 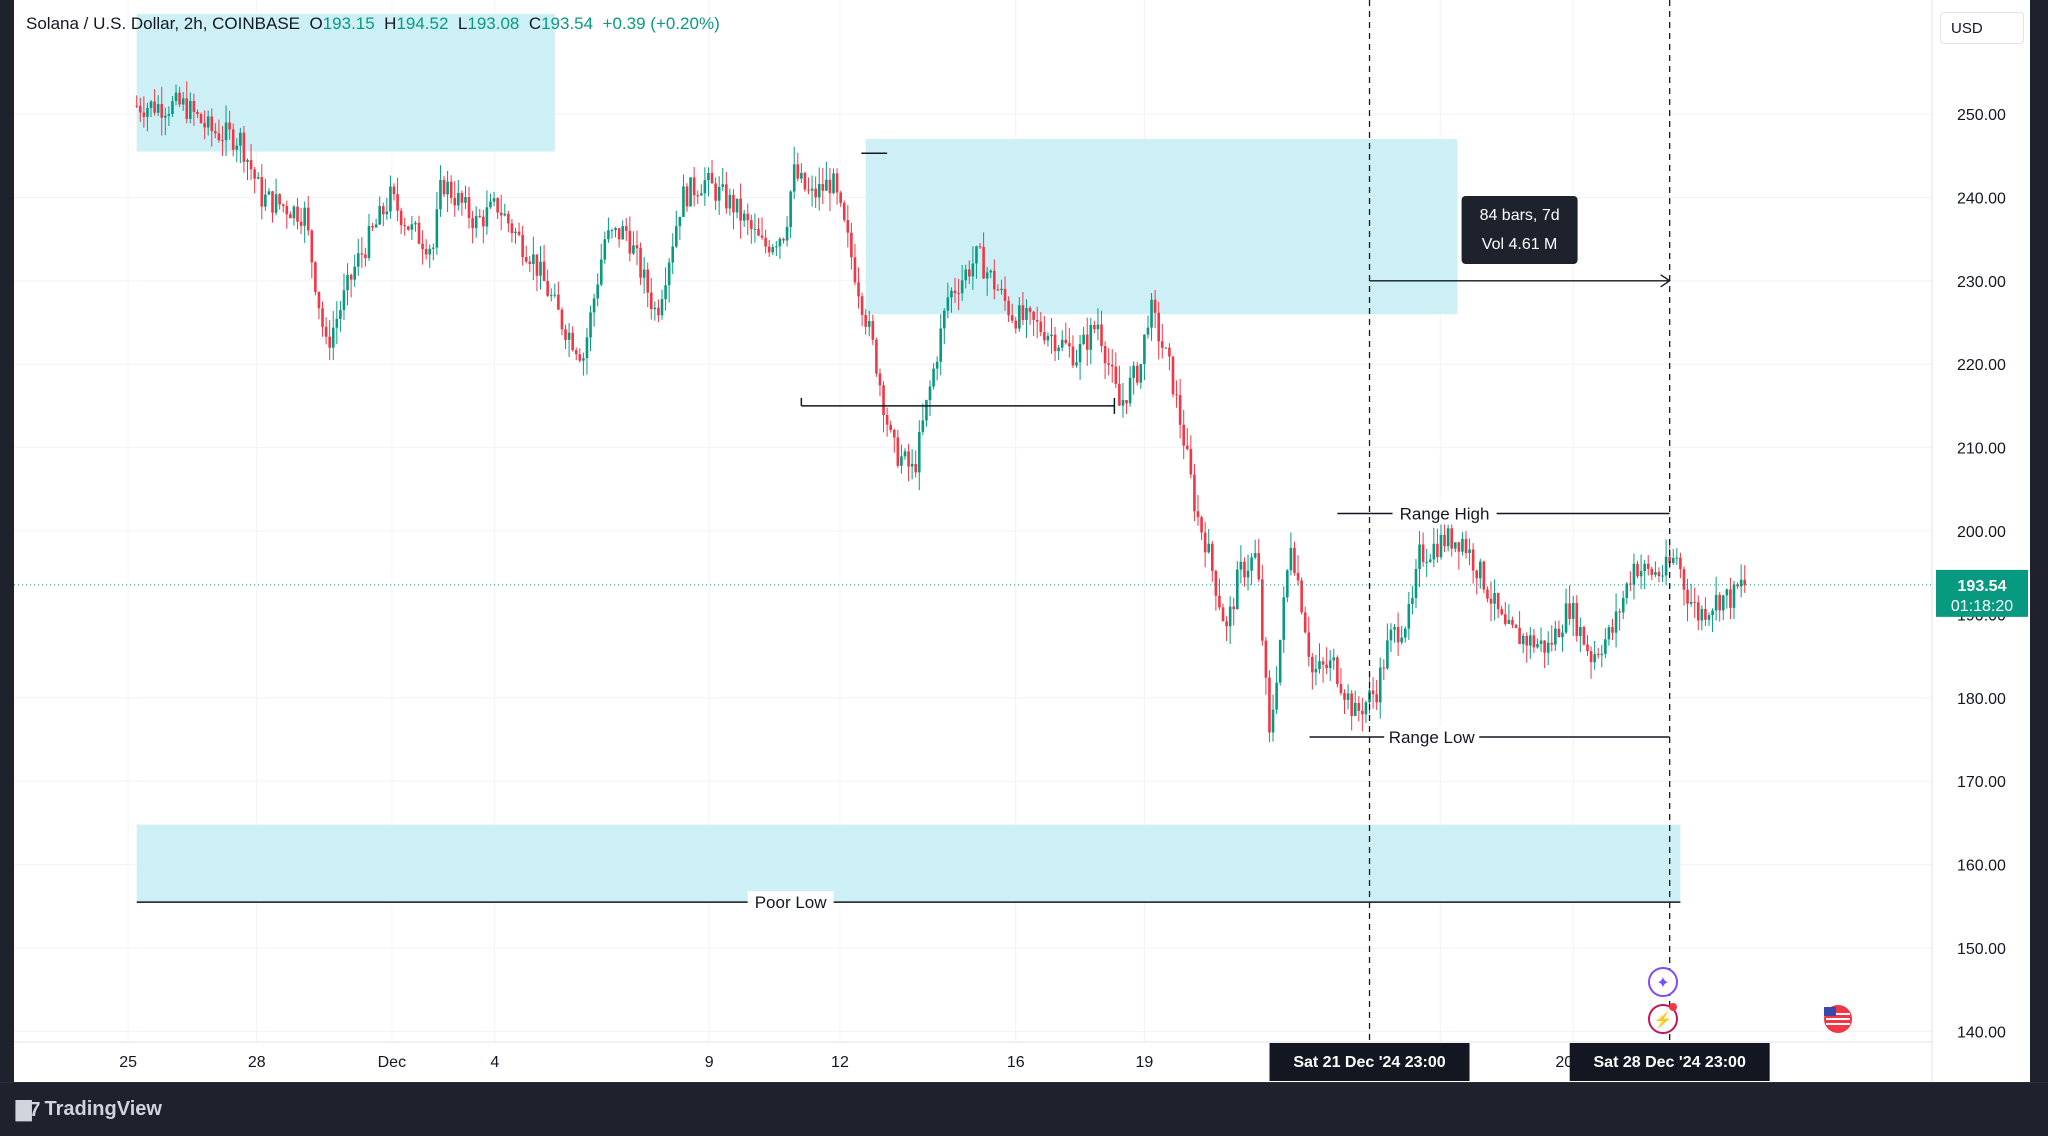 I want to click on level-label: Range High, so click(x=1445, y=513).